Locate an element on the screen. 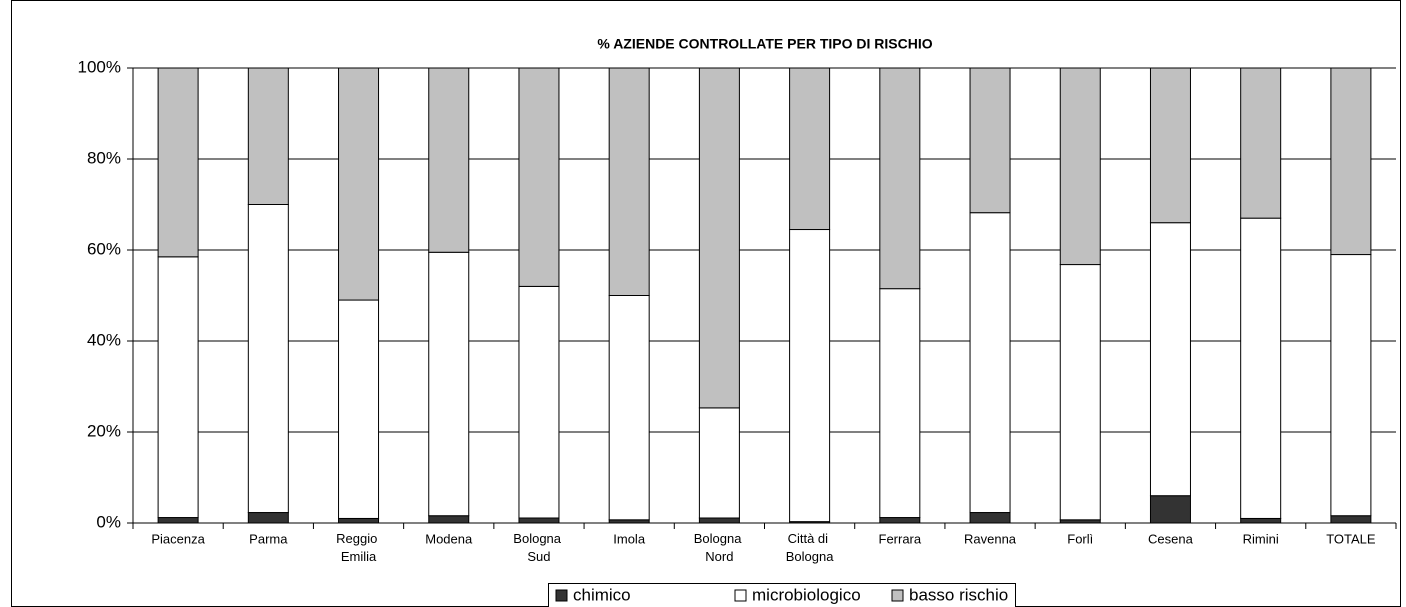 The height and width of the screenshot is (607, 1406). y-tick-label: 40% is located at coordinates (104, 339).